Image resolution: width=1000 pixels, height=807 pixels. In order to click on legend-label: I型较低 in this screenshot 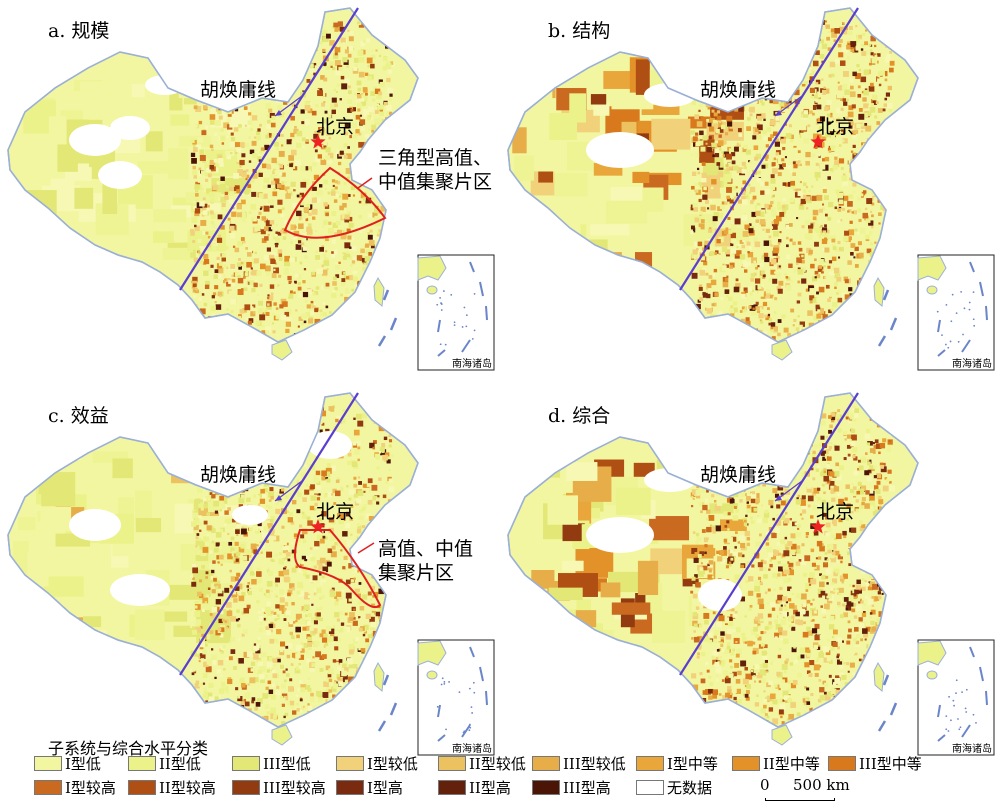, I will do `click(392, 764)`.